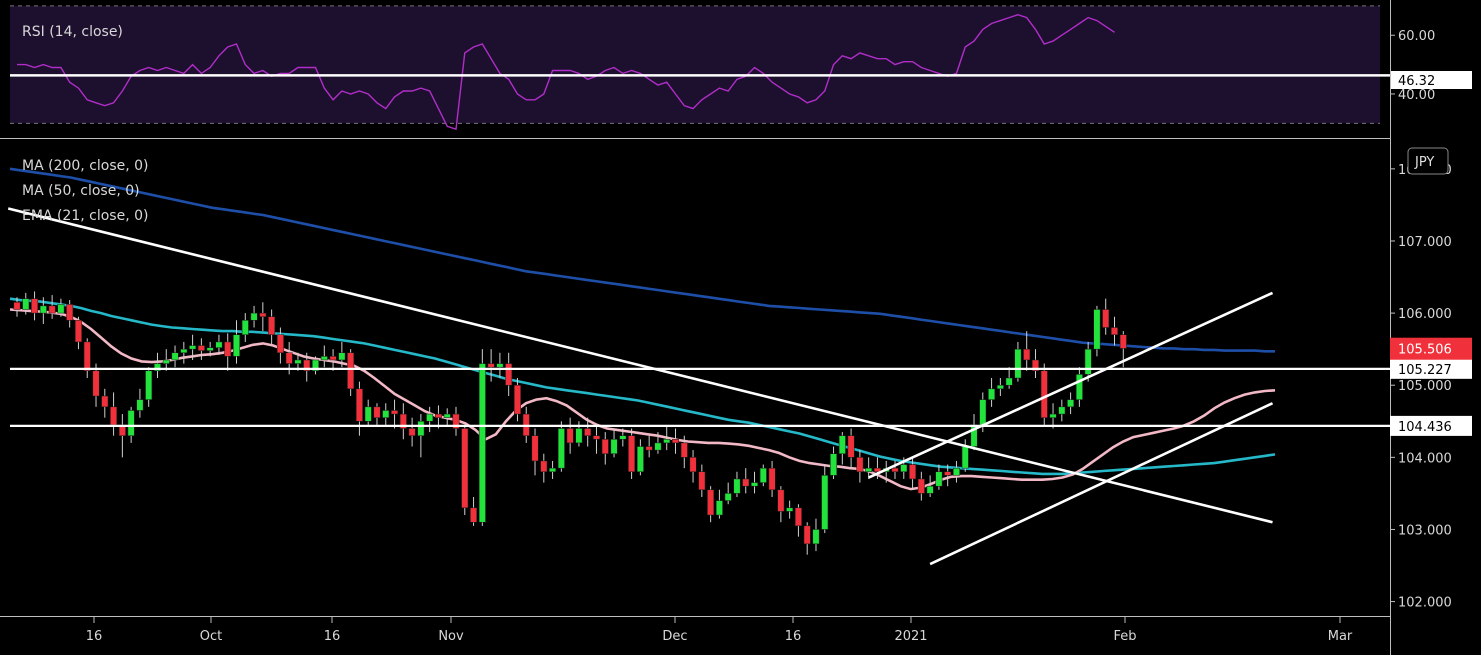 This screenshot has height=655, width=1481. Describe the element at coordinates (72, 32) in the screenshot. I see `rsi-indicator-label: RSI (14, close)` at that location.